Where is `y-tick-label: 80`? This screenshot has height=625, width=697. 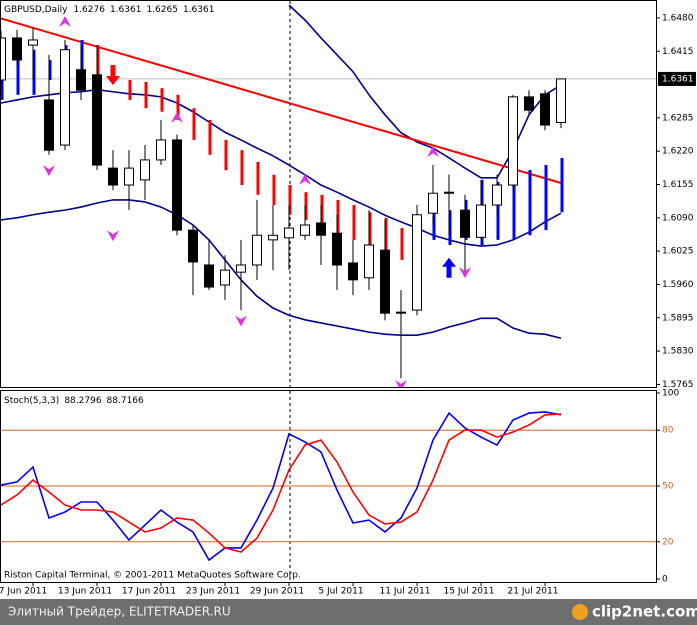
y-tick-label: 80 is located at coordinates (668, 431).